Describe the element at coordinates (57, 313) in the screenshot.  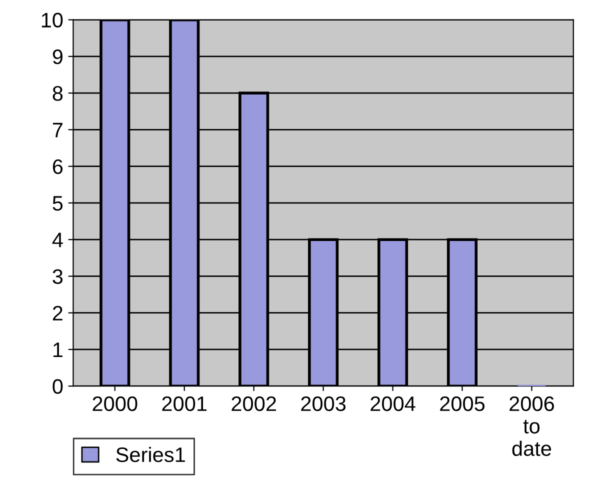
I see `y-tick-label: 2` at that location.